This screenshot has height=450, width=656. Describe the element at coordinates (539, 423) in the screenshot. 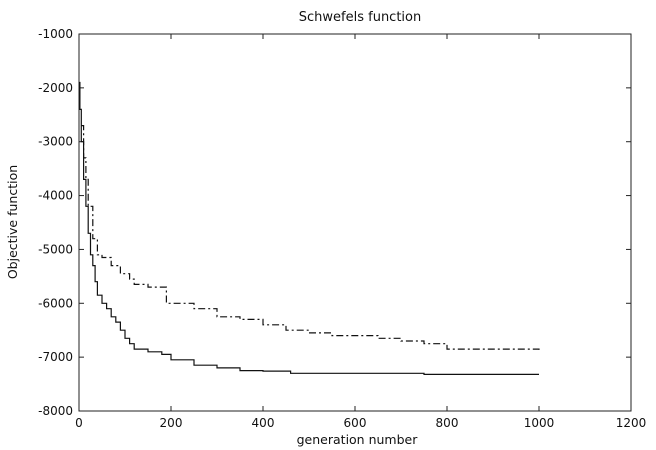

I see `x-tick-label: 1000` at that location.